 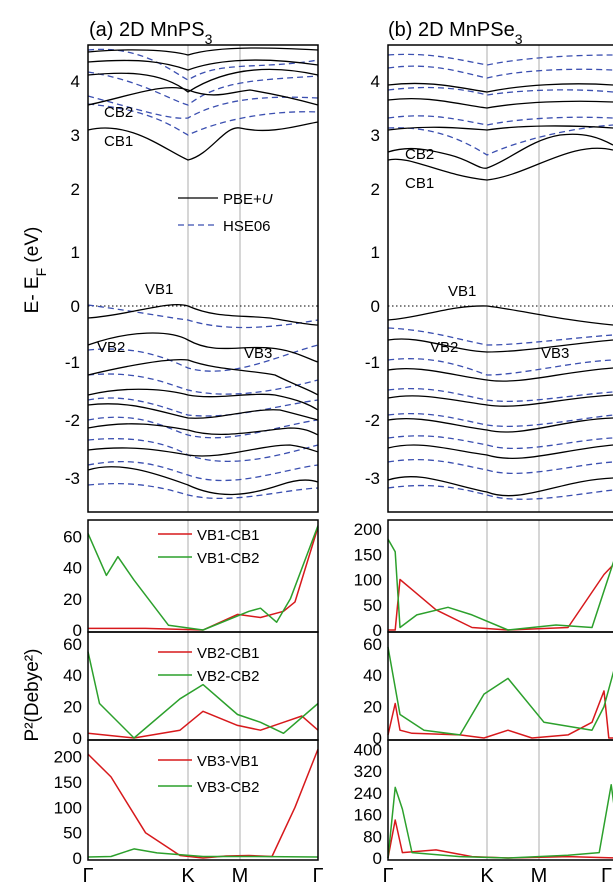 What do you see at coordinates (35, 270) in the screenshot?
I see `band-y-axis-label: E- EF (eV)` at bounding box center [35, 270].